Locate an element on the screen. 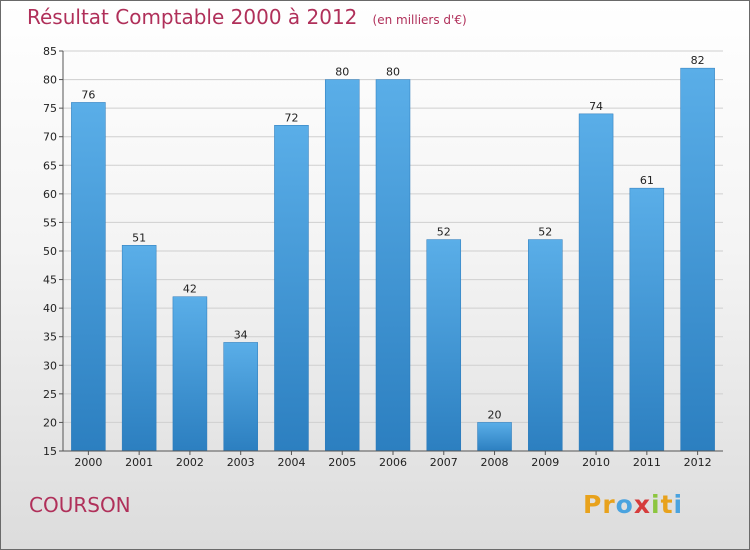  logo-letter: o is located at coordinates (624, 504).